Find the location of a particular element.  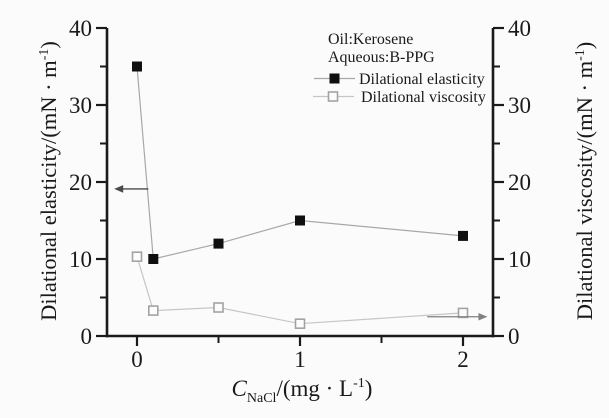

dilational-viscosity-line is located at coordinates (300, 290).